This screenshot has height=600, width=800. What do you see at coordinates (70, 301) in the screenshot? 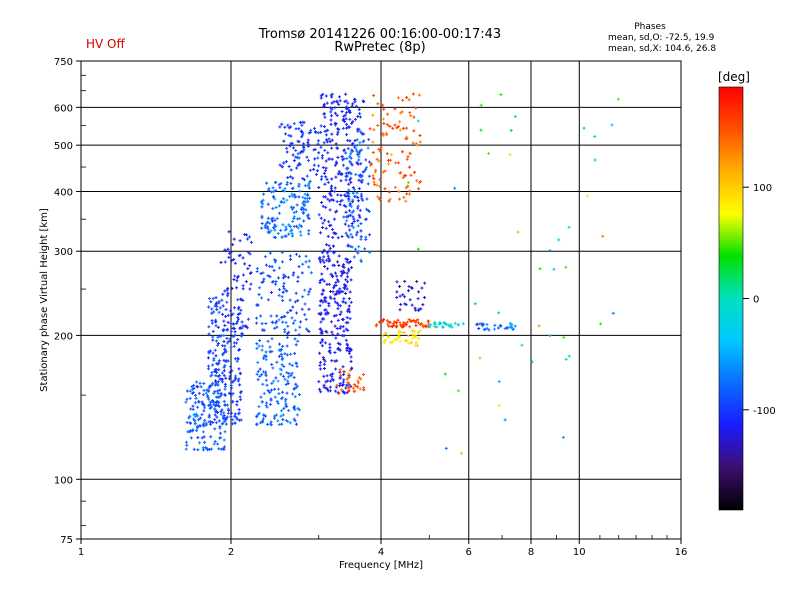
I see `y-axis-ticks: 75 100 200 300 400 500 600 750` at bounding box center [70, 301].